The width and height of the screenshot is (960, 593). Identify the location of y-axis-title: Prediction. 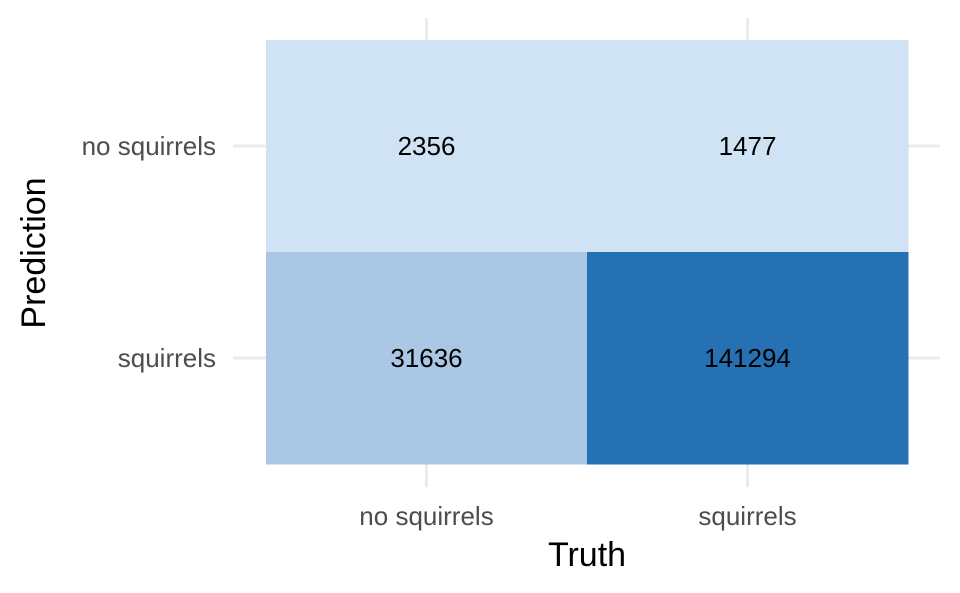
(34, 252).